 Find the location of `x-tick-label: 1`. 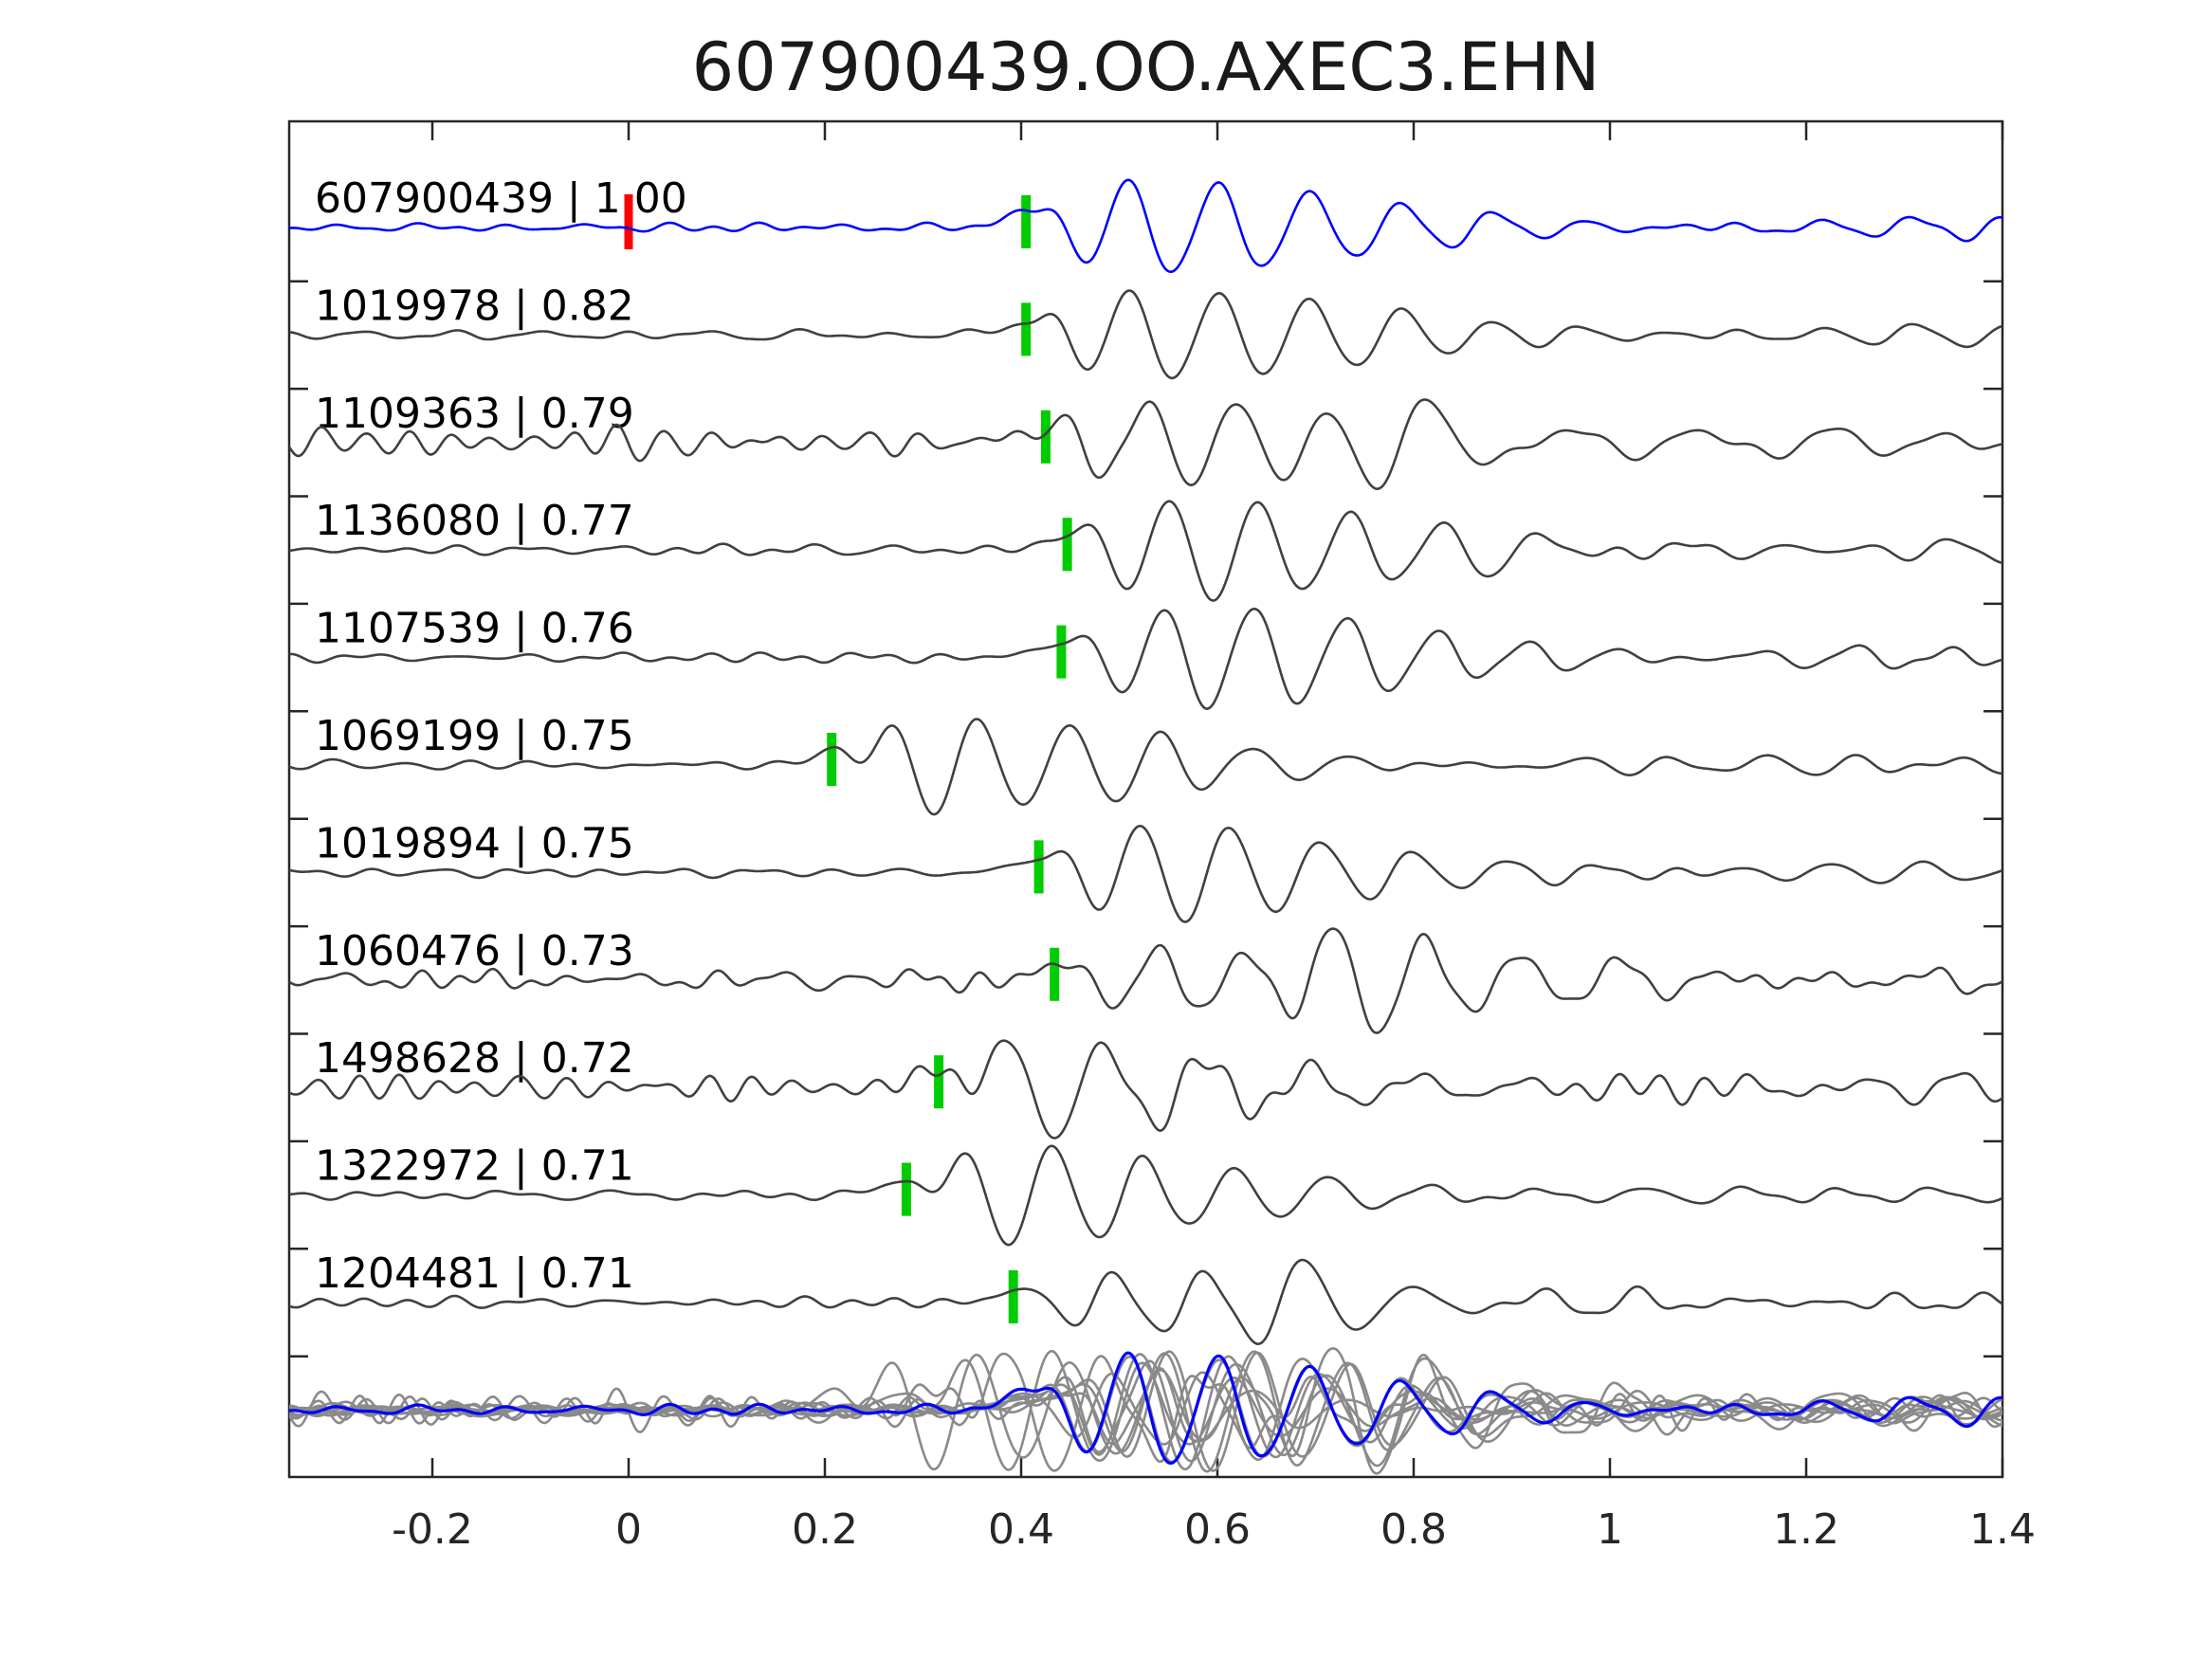

x-tick-label: 1 is located at coordinates (1610, 1529).